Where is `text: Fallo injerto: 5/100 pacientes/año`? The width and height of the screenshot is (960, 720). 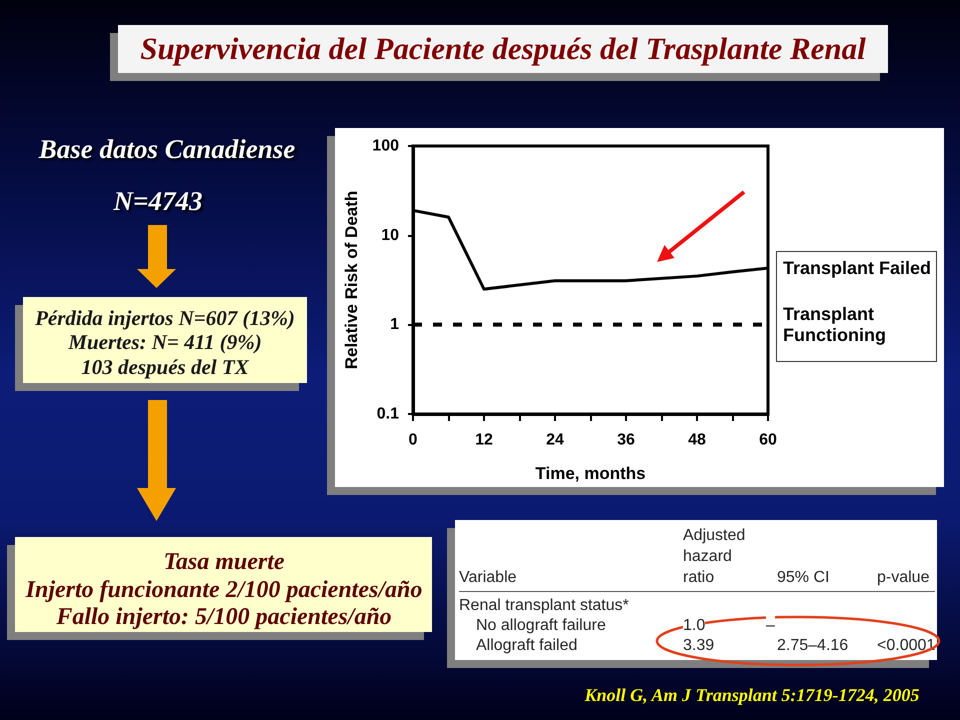 text: Fallo injerto: 5/100 pacientes/año is located at coordinates (224, 617).